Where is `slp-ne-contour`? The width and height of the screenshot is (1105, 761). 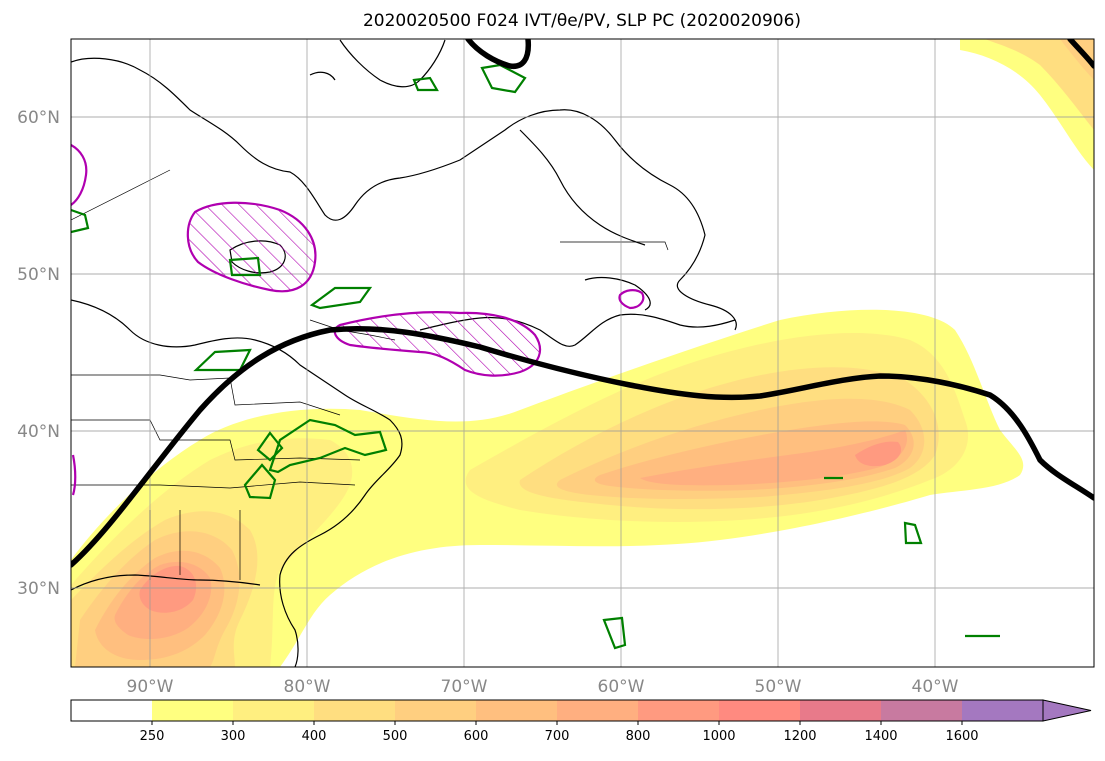 slp-ne-contour is located at coordinates (1080, 54).